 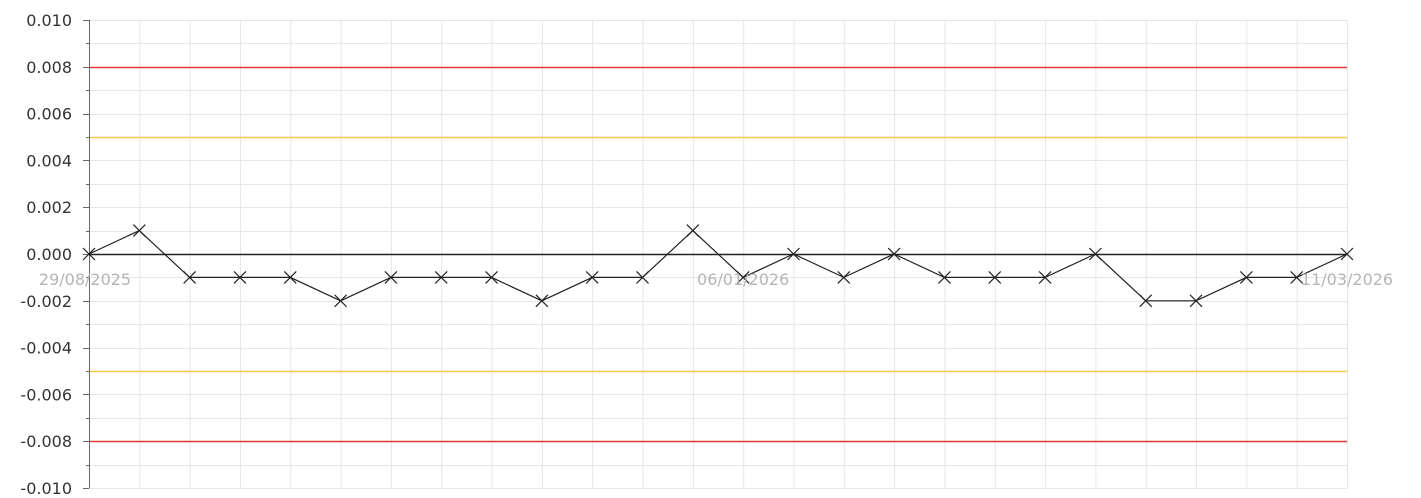 What do you see at coordinates (49, 20) in the screenshot?
I see `y-tick-label: 0.010` at bounding box center [49, 20].